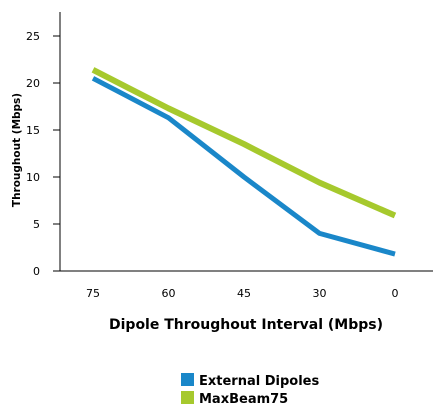 The image size is (442, 411). Describe the element at coordinates (17, 150) in the screenshot. I see `y-axis-title: Throughout (Mbps)` at that location.